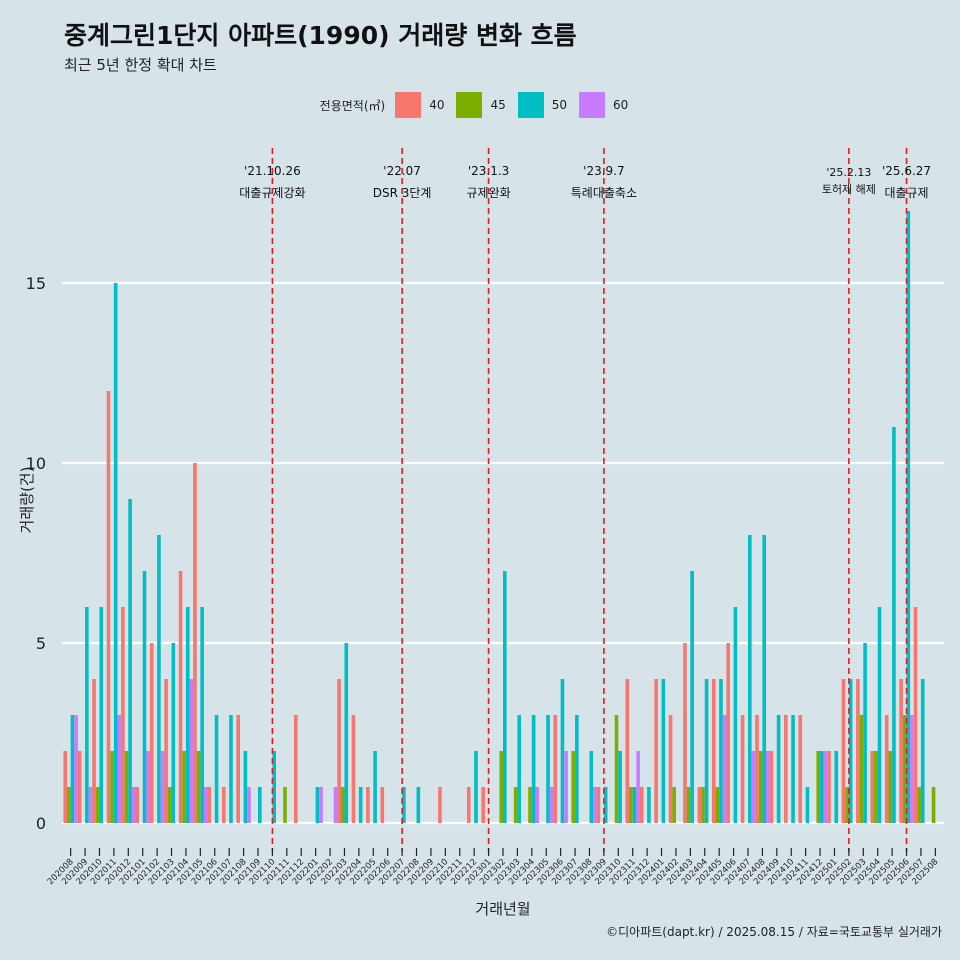 The height and width of the screenshot is (960, 960). What do you see at coordinates (488, 171) in the screenshot?
I see `event-date-label: '23.1.3` at bounding box center [488, 171].